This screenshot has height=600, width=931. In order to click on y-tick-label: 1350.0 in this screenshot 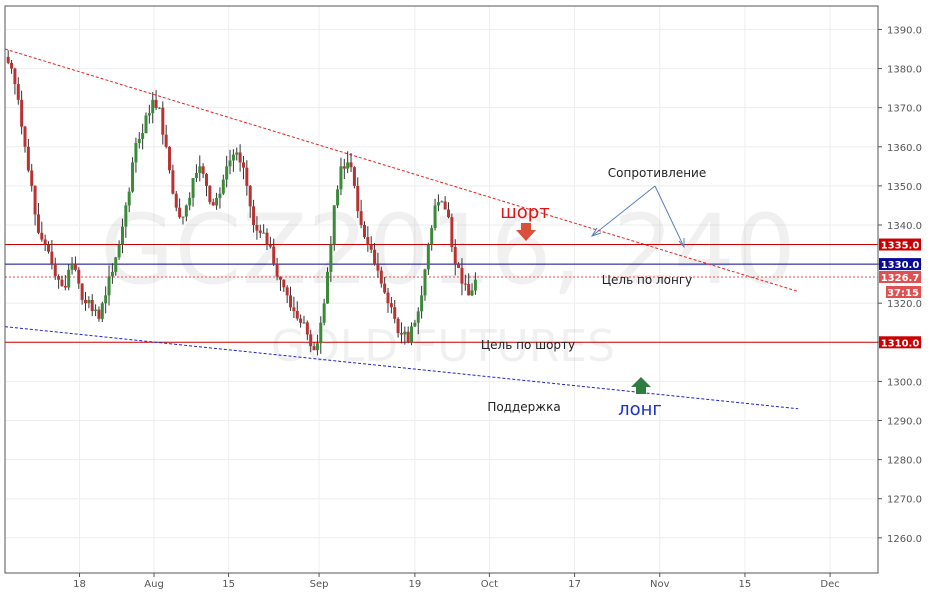, I will do `click(904, 187)`.